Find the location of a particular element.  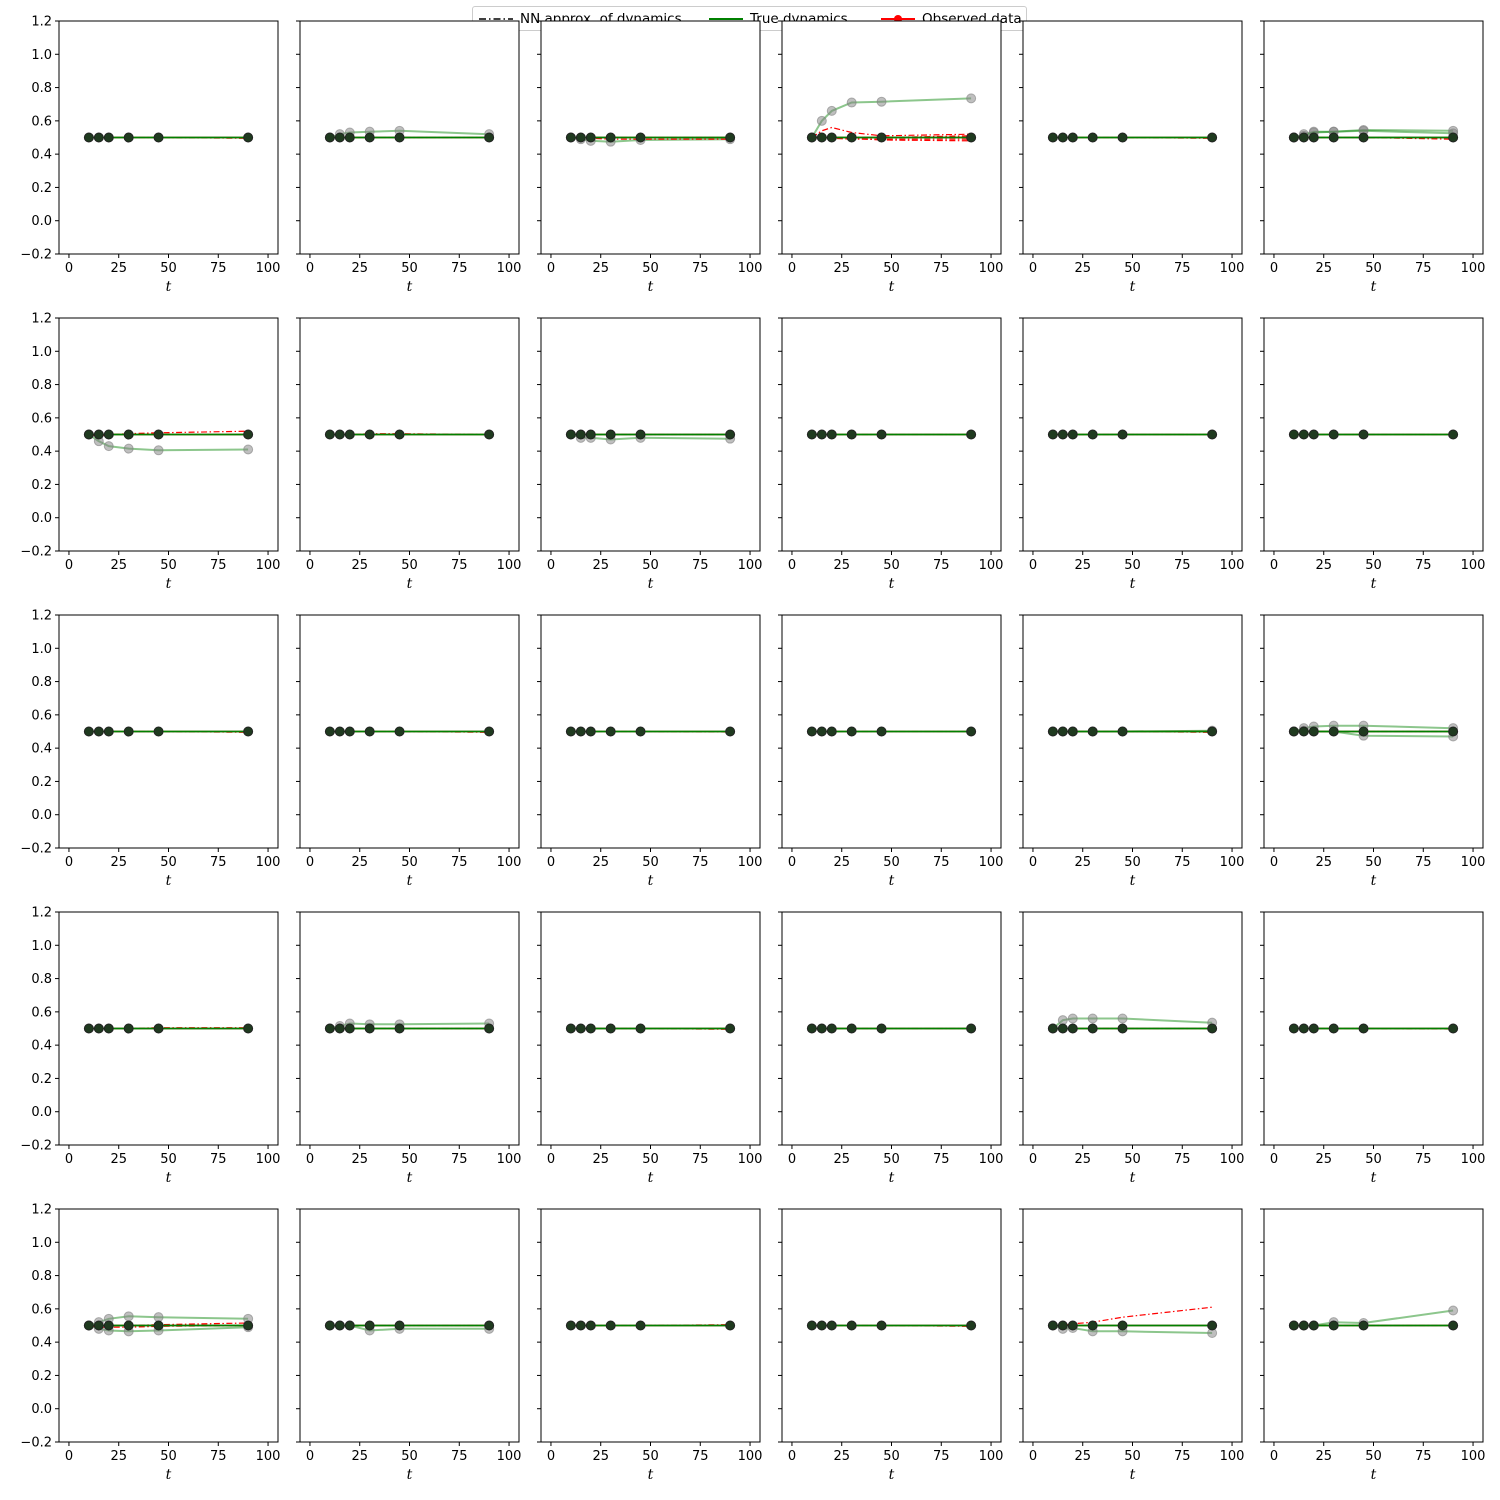

subplot-r2-c1: 0 25 50 75 100 t −0.2 0.0 0.2 0.4 0.6 0.8 1.0 1.2 is located at coordinates (150, 452).